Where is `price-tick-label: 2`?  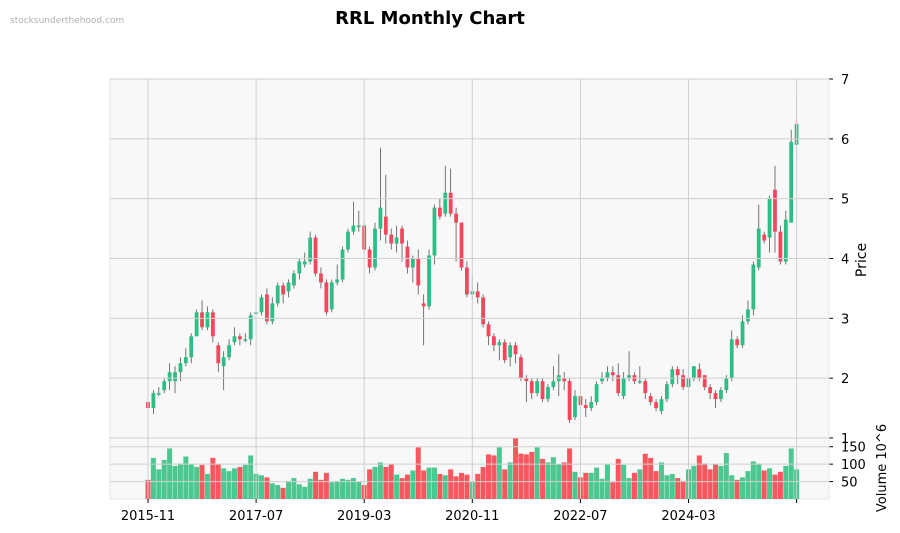
price-tick-label: 2 is located at coordinates (845, 379).